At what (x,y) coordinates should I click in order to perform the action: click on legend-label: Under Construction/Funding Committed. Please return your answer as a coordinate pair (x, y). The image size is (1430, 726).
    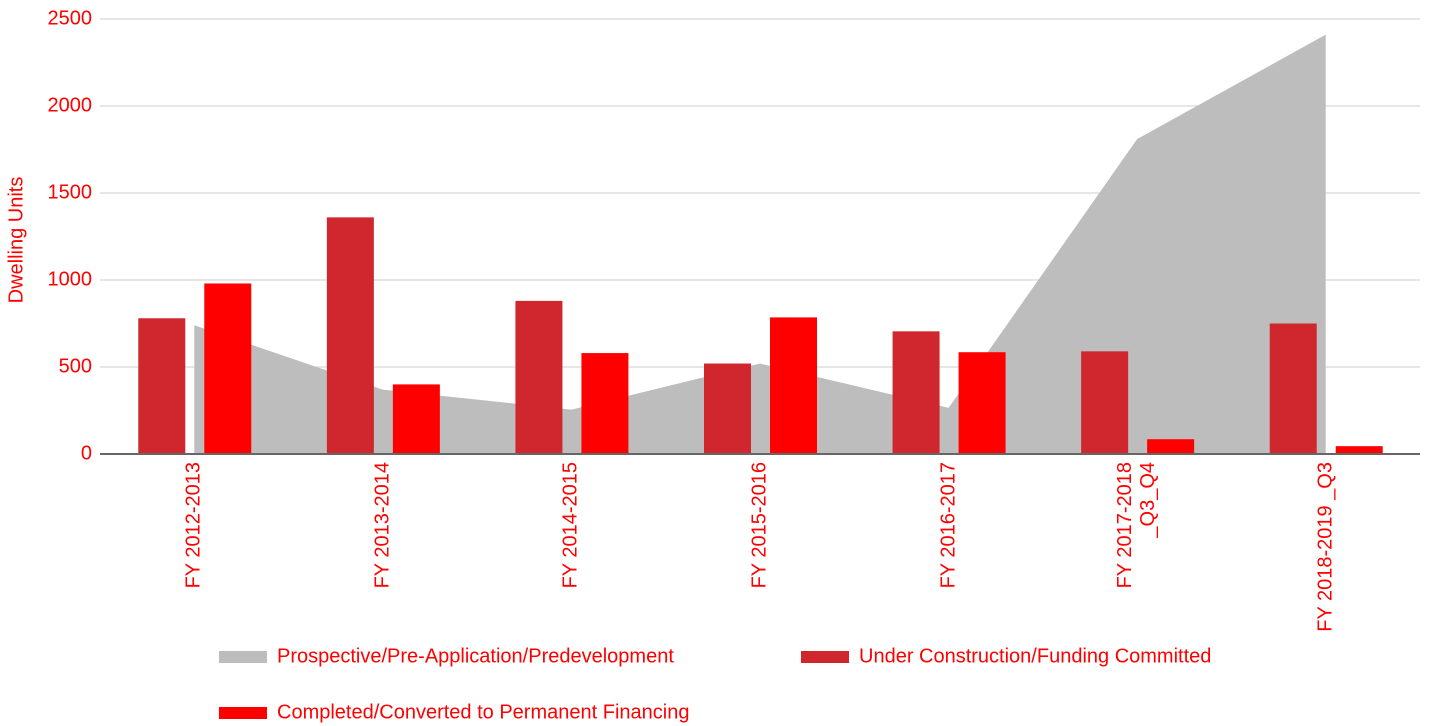
    Looking at the image, I should click on (1035, 656).